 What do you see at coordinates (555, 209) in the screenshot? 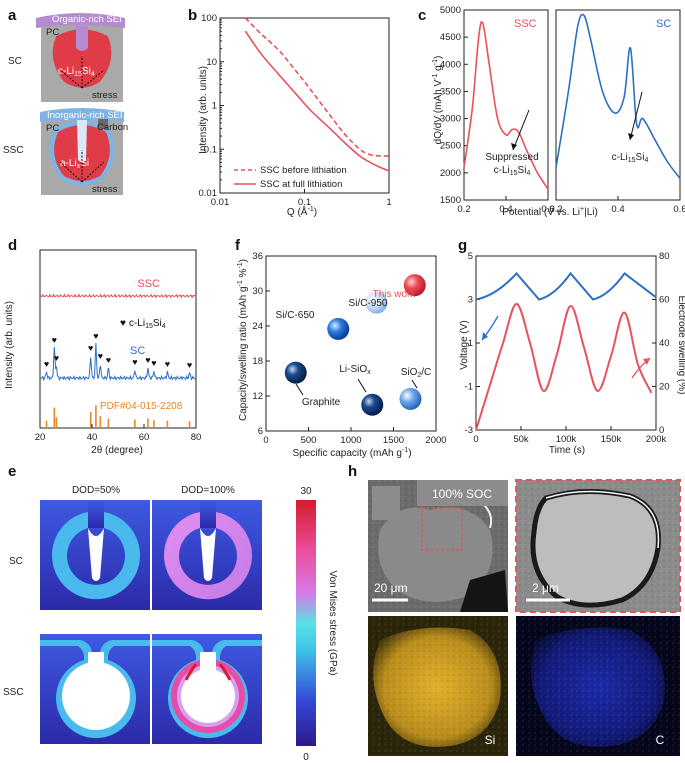
I see `c-xtick-label-right: 0.2` at bounding box center [555, 209].